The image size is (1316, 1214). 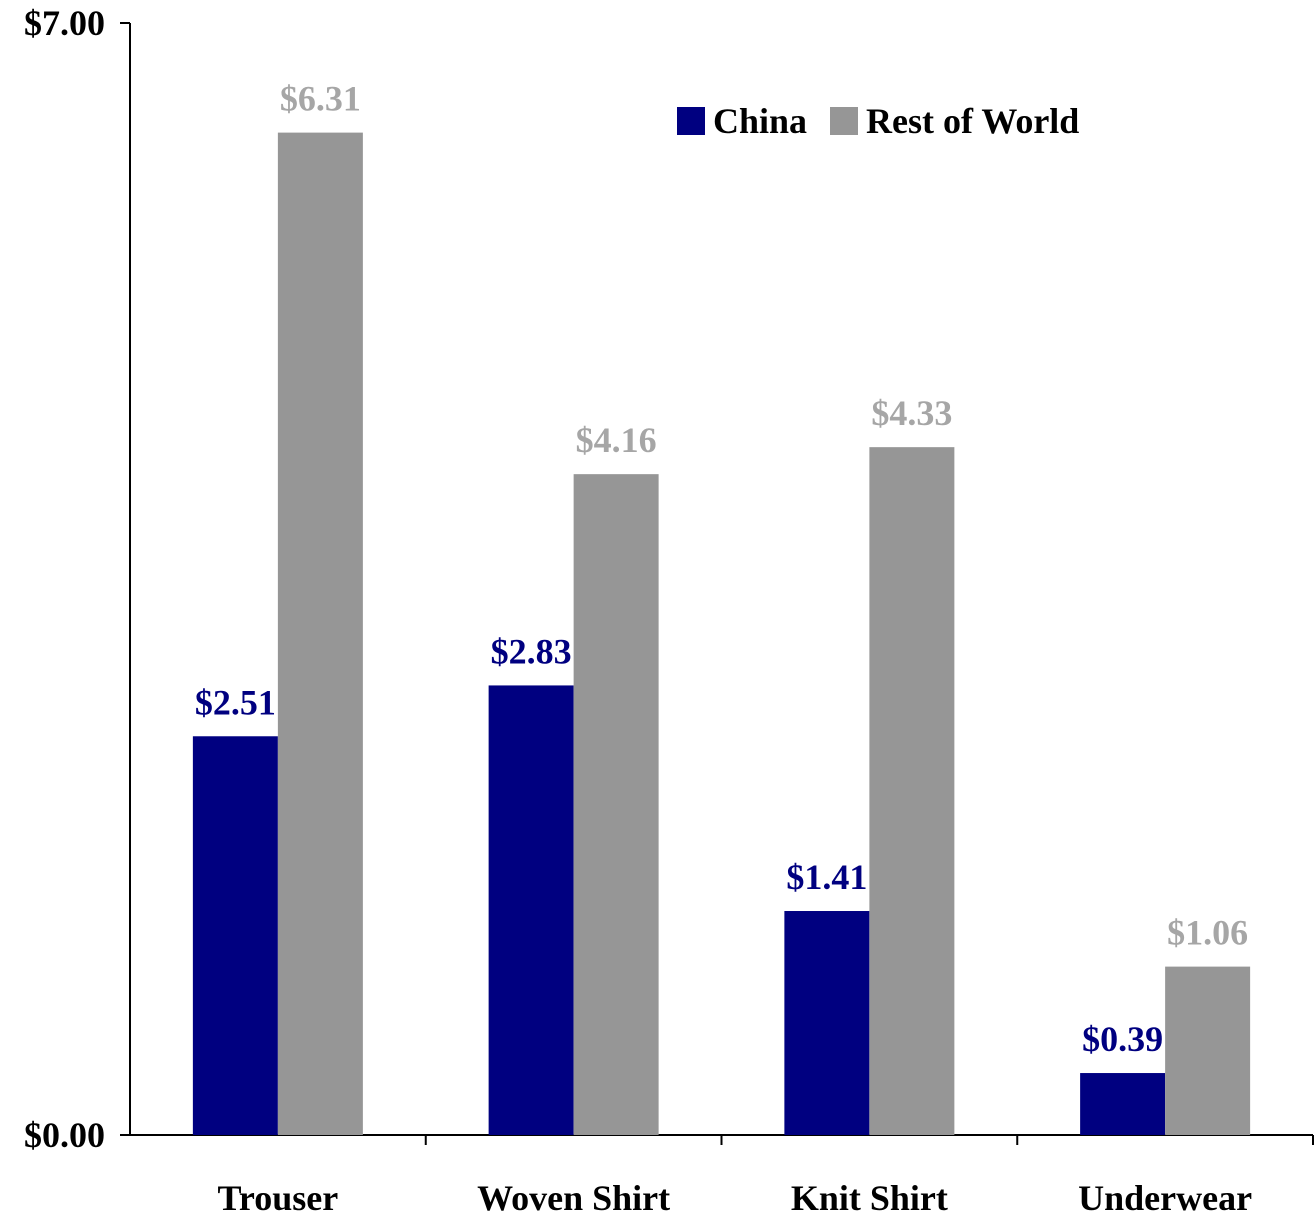 I want to click on legend: China Rest of World, so click(x=878, y=121).